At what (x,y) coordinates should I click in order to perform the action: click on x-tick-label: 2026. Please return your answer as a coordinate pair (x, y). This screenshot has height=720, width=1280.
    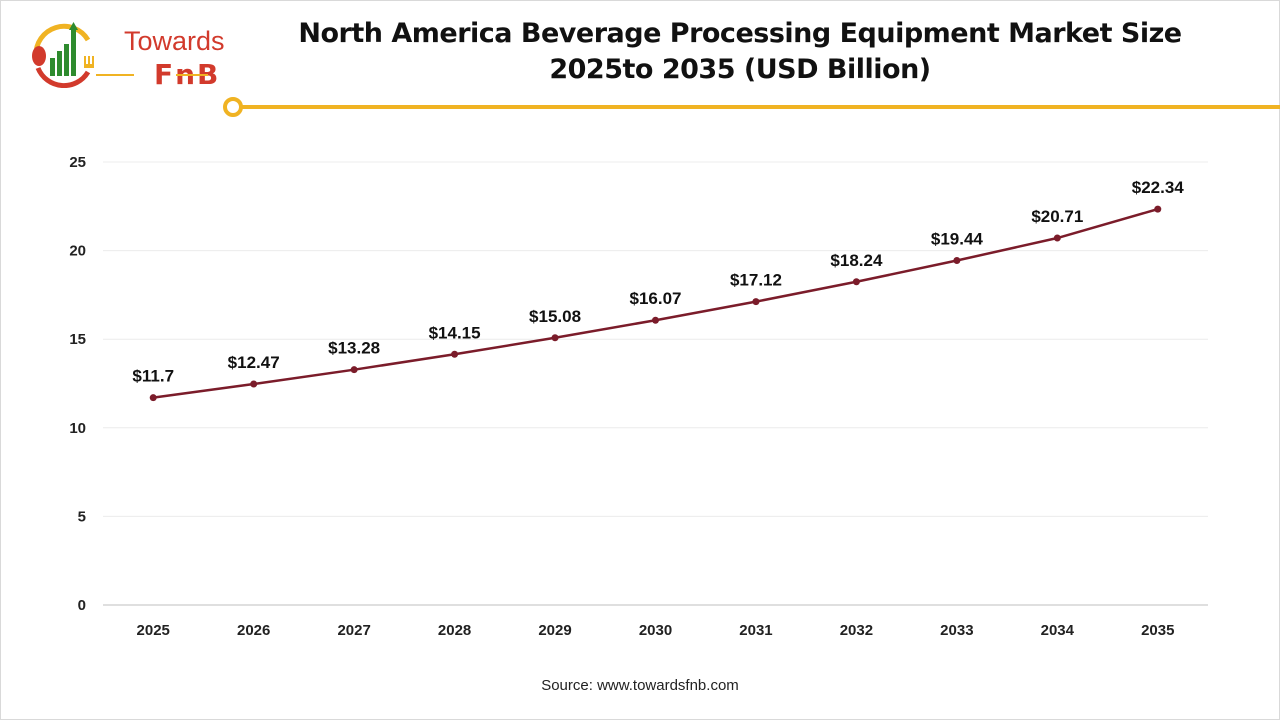
    Looking at the image, I should click on (253, 630).